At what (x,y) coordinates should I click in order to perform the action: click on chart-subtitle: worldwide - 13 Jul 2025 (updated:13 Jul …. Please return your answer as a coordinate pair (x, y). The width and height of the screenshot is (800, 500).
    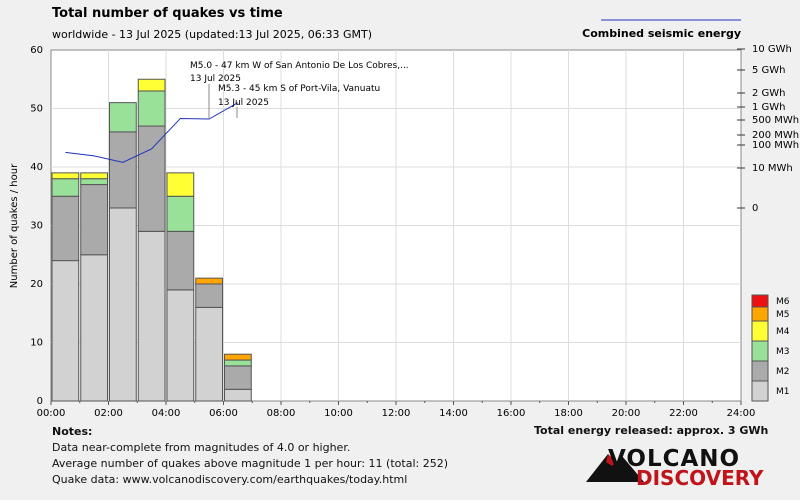
    Looking at the image, I should click on (212, 34).